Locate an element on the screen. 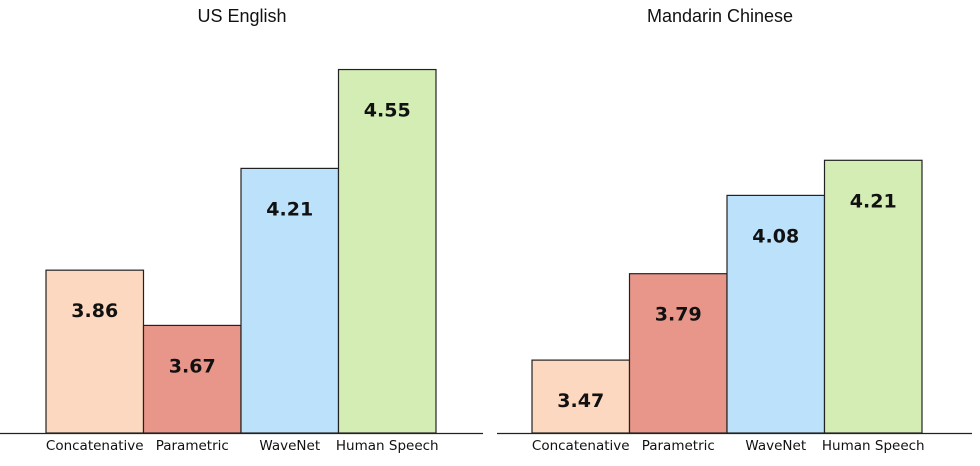  data-label-mandarin-chinese-concatenative: 3.47 is located at coordinates (580, 401).